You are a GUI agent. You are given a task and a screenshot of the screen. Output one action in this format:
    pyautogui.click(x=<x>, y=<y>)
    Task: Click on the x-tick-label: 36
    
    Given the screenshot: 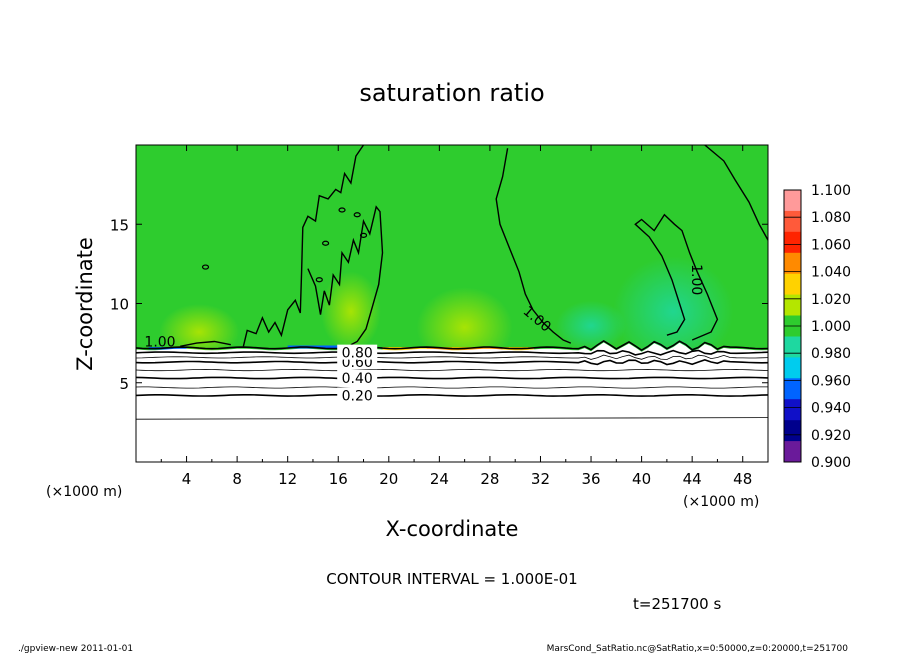 What is the action you would take?
    pyautogui.click(x=590, y=479)
    